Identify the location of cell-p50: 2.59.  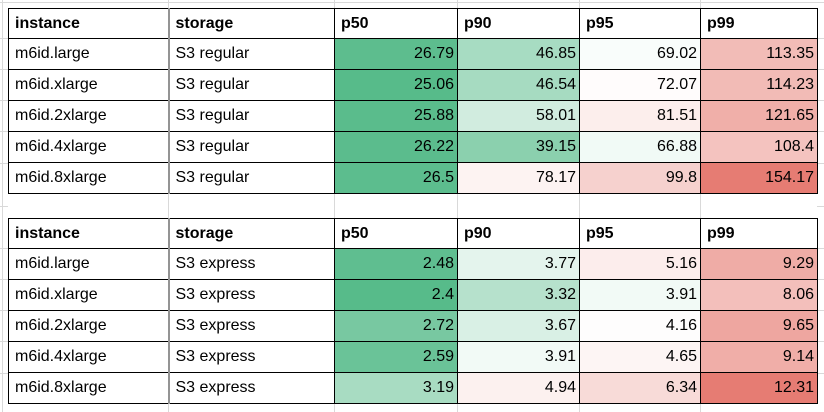
(396, 357).